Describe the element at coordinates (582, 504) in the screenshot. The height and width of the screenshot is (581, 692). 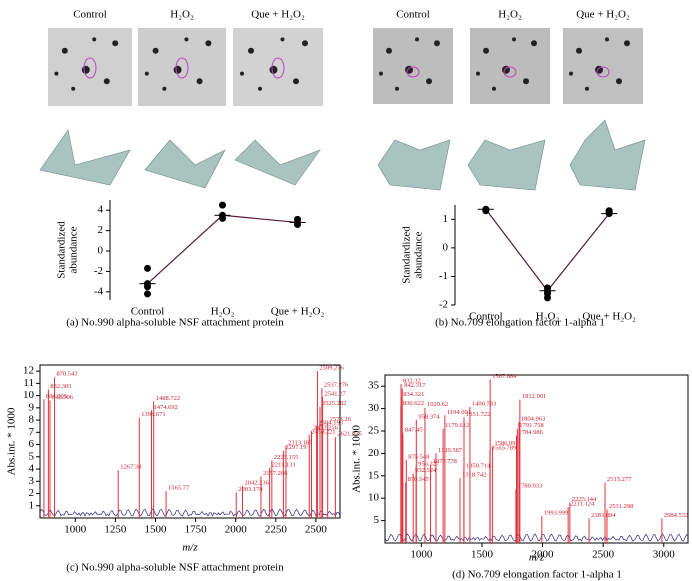
I see `peak-label: 2211.124` at that location.